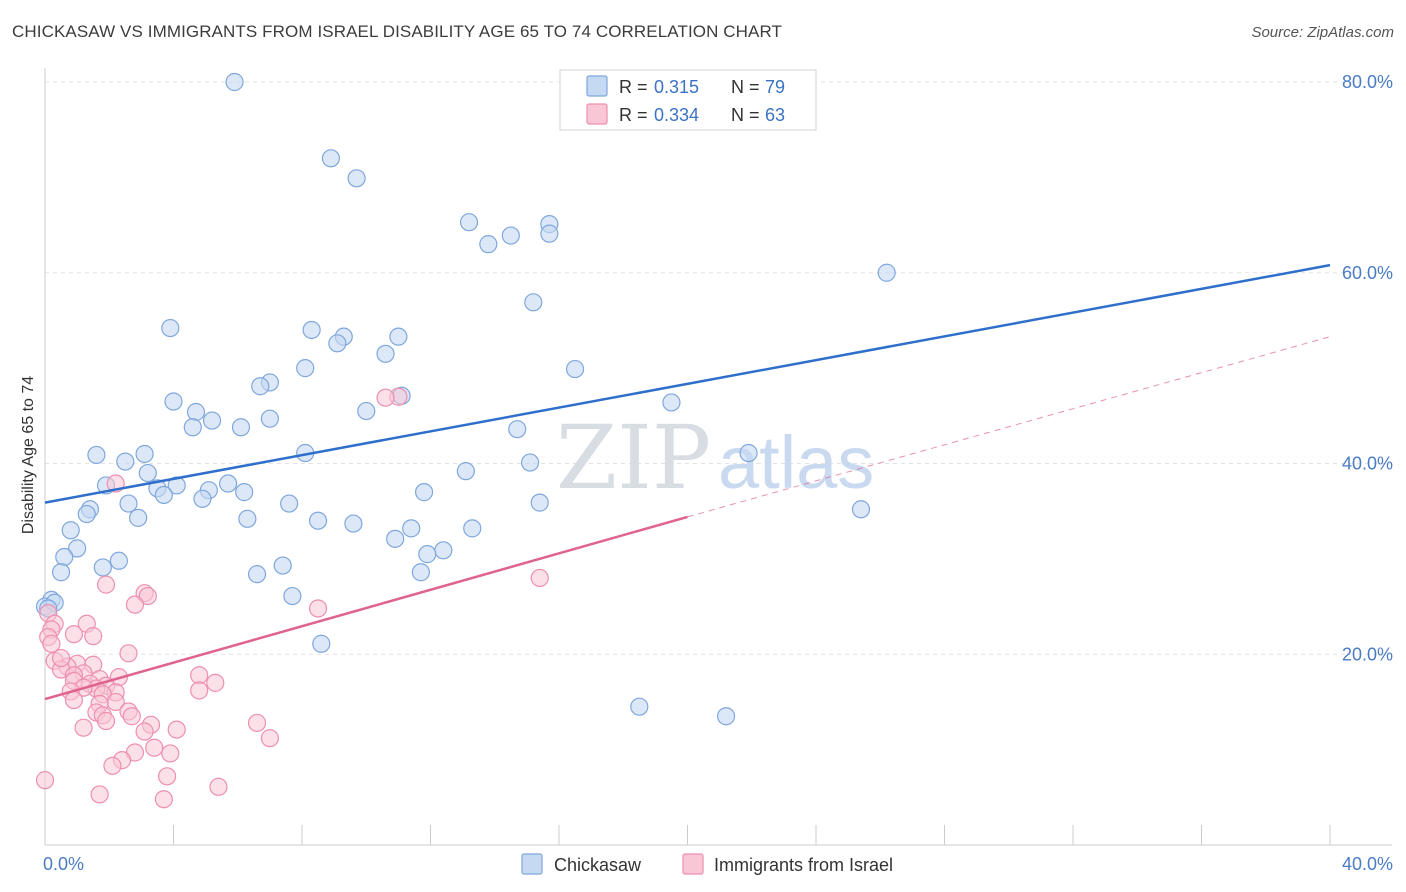 The image size is (1406, 892). I want to click on legend-r-value-chickasaw: 0.315, so click(676, 87).